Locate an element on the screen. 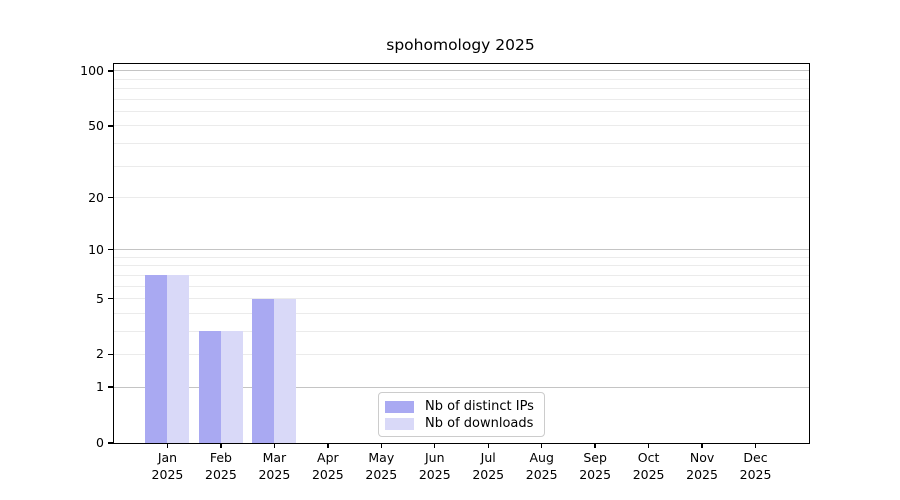 The height and width of the screenshot is (500, 900). legend-item-downloads: Nb of downloads is located at coordinates (461, 423).